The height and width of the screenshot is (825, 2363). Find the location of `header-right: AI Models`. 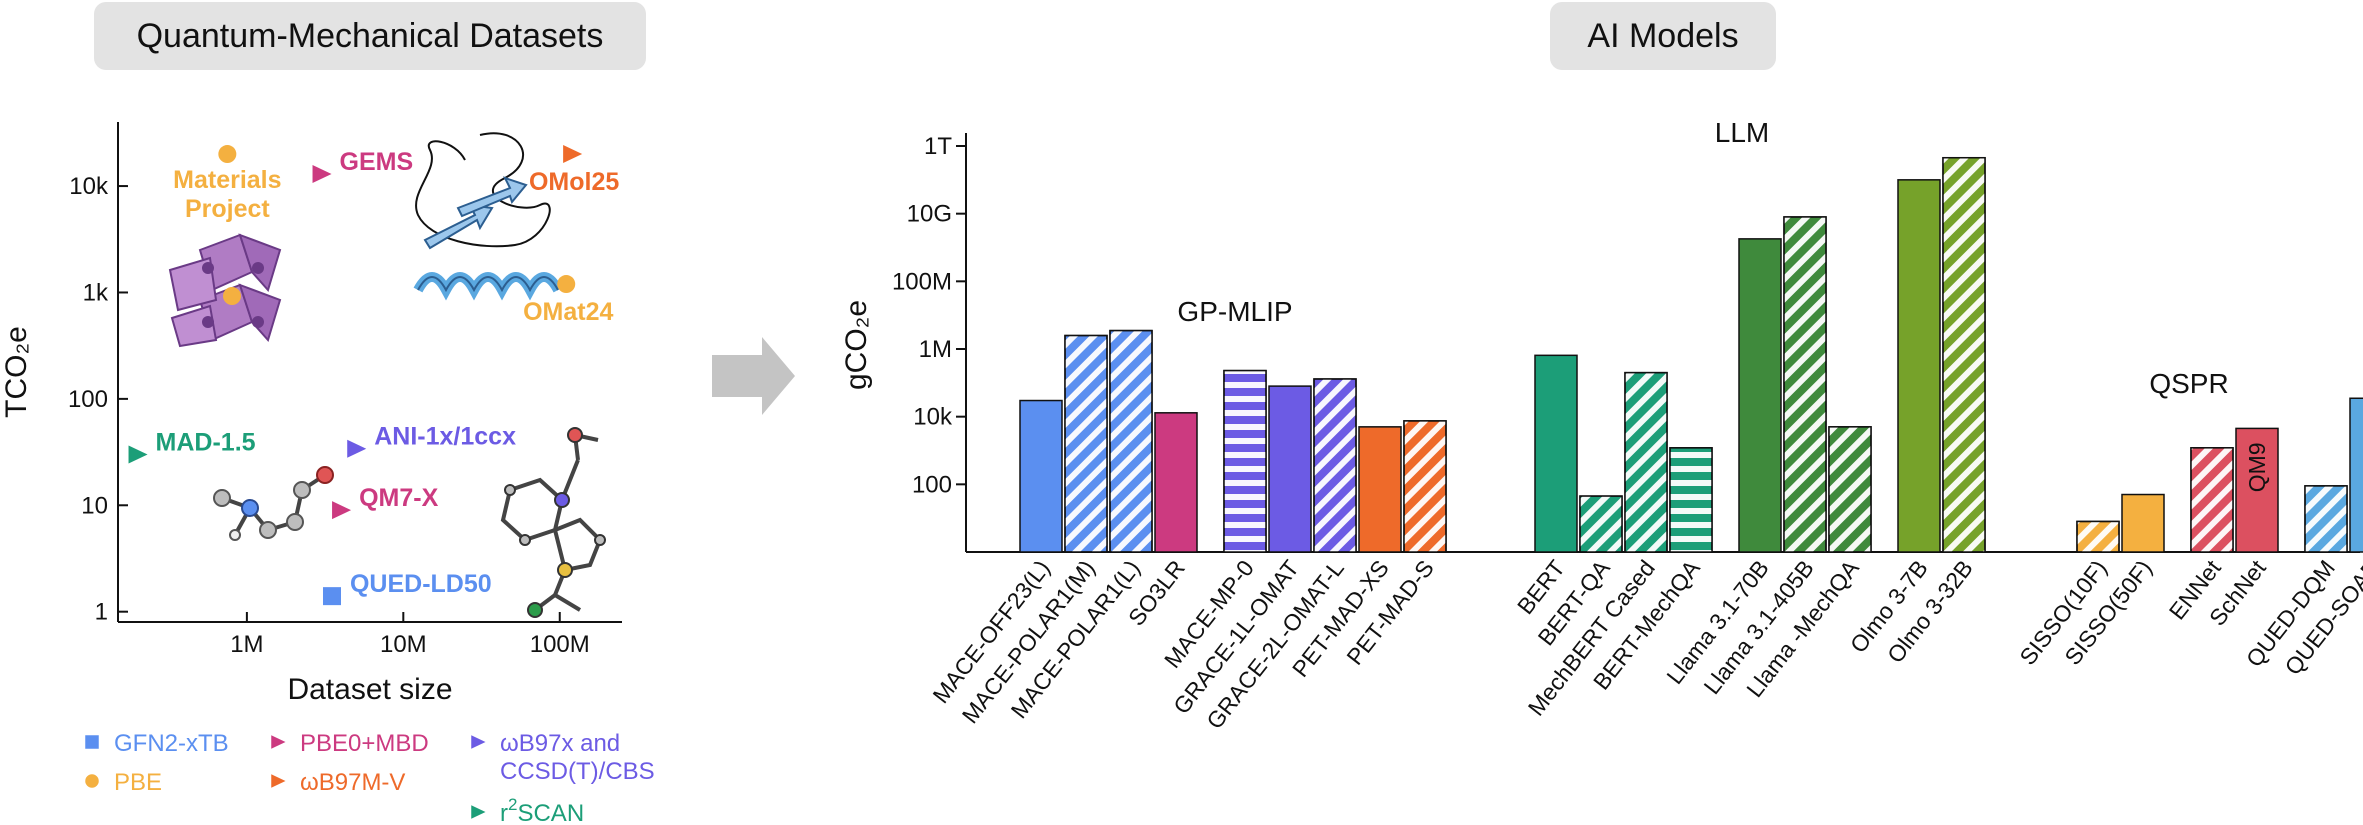

header-right: AI Models is located at coordinates (1663, 36).